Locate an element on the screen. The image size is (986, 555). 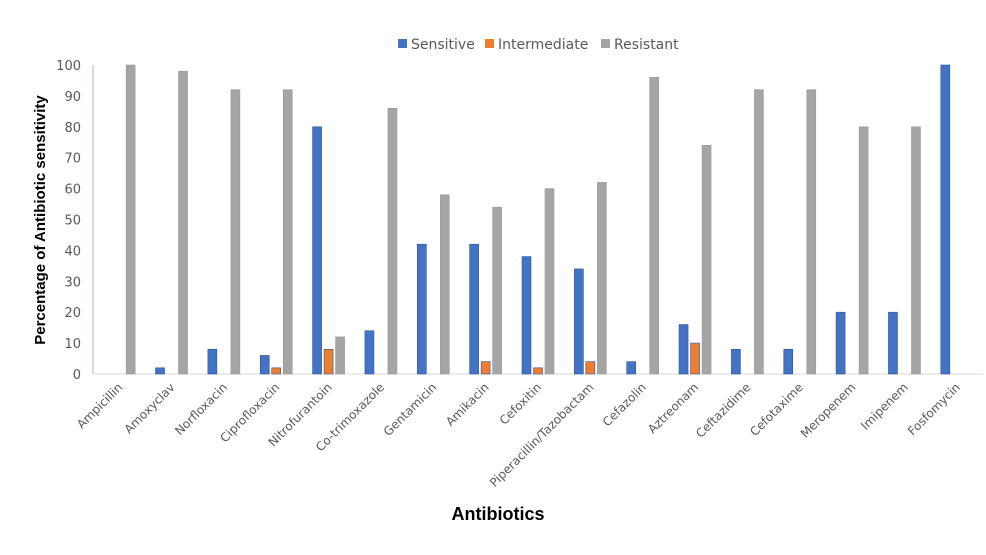
x-tick-label: Fosfomycin is located at coordinates (934, 409).